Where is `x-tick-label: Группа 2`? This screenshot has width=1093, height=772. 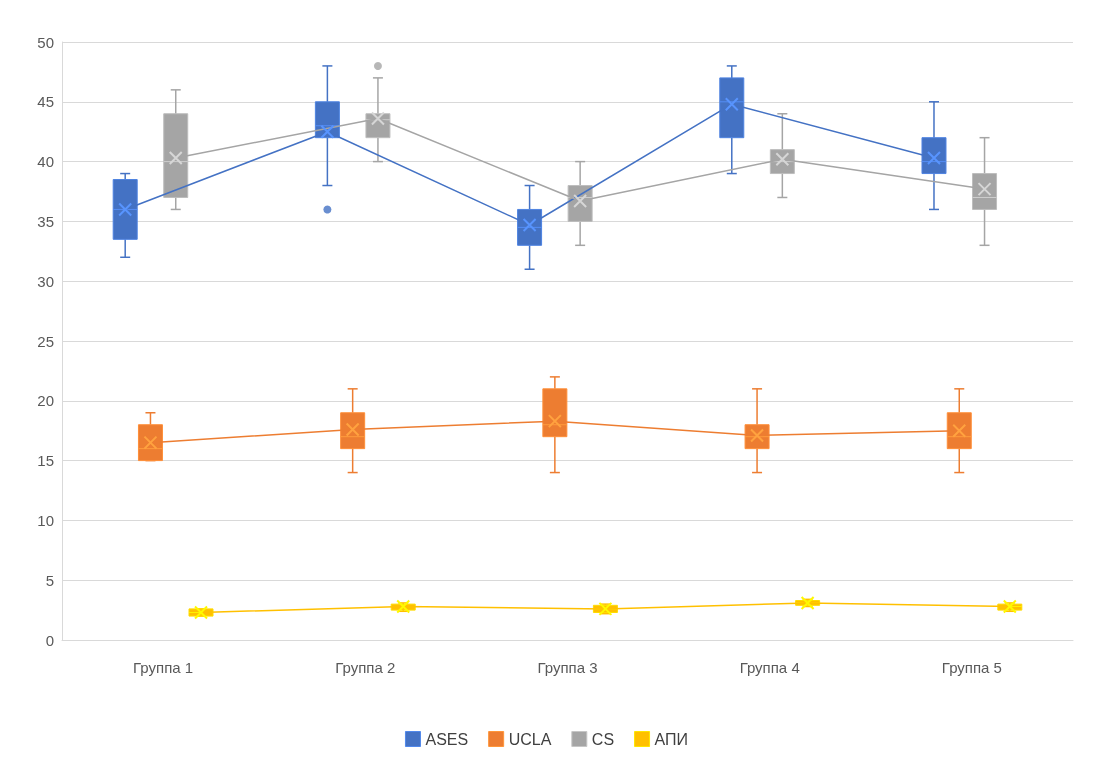 x-tick-label: Группа 2 is located at coordinates (365, 667).